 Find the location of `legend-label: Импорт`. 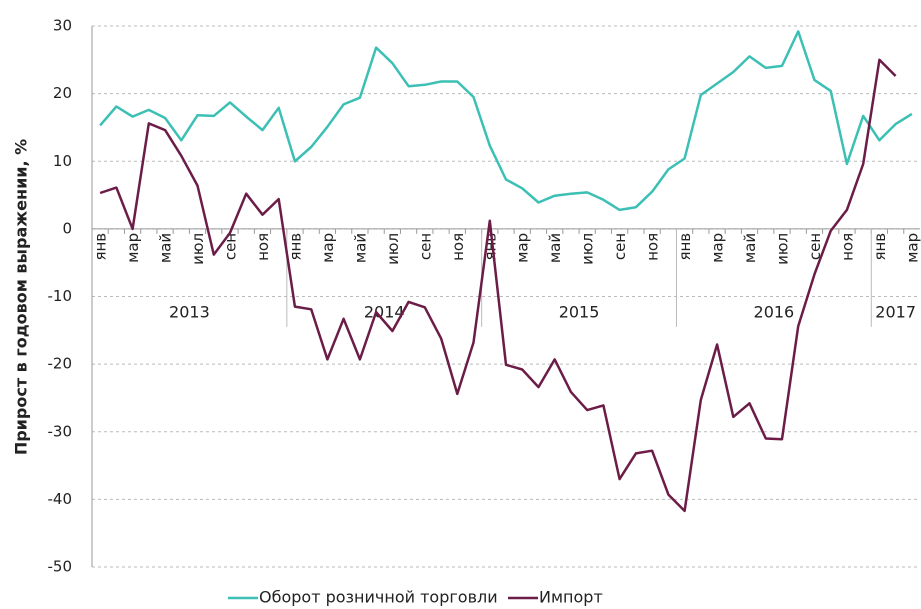

legend-label: Импорт is located at coordinates (571, 597).